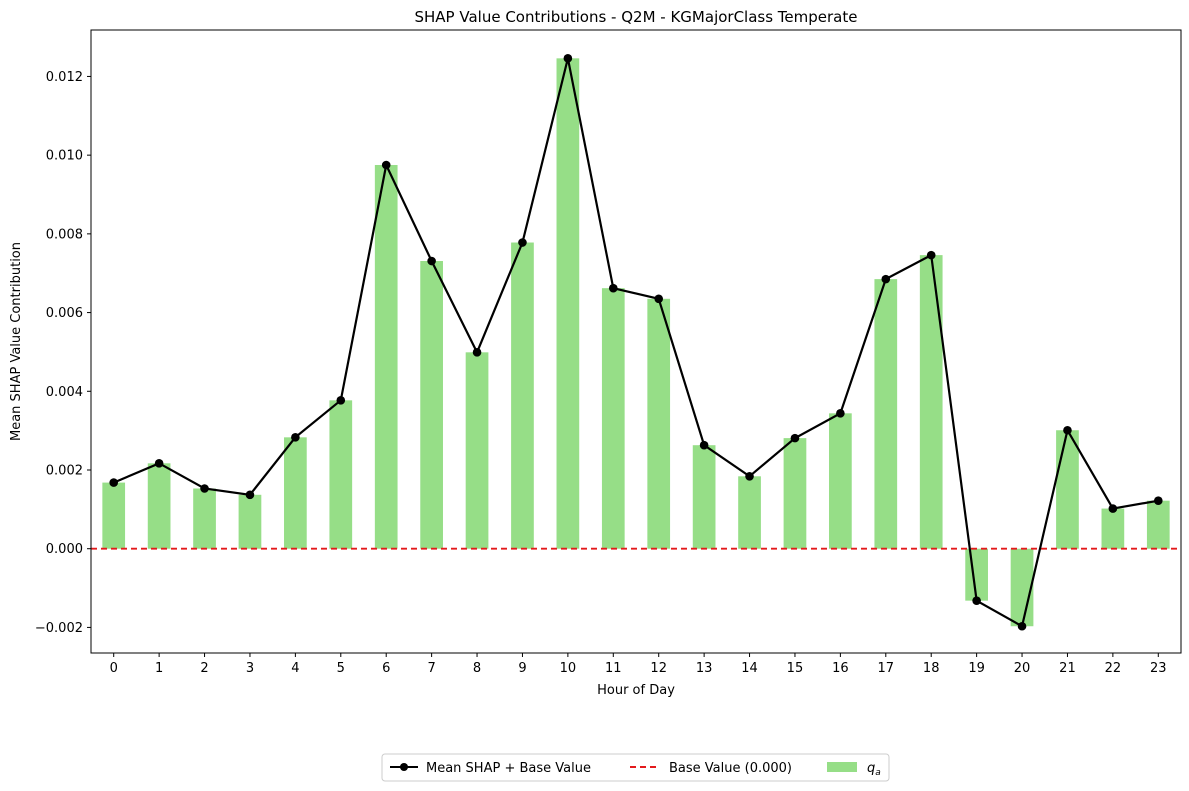 The image size is (1189, 791). What do you see at coordinates (1158, 668) in the screenshot?
I see `x-tick-label: 23` at bounding box center [1158, 668].